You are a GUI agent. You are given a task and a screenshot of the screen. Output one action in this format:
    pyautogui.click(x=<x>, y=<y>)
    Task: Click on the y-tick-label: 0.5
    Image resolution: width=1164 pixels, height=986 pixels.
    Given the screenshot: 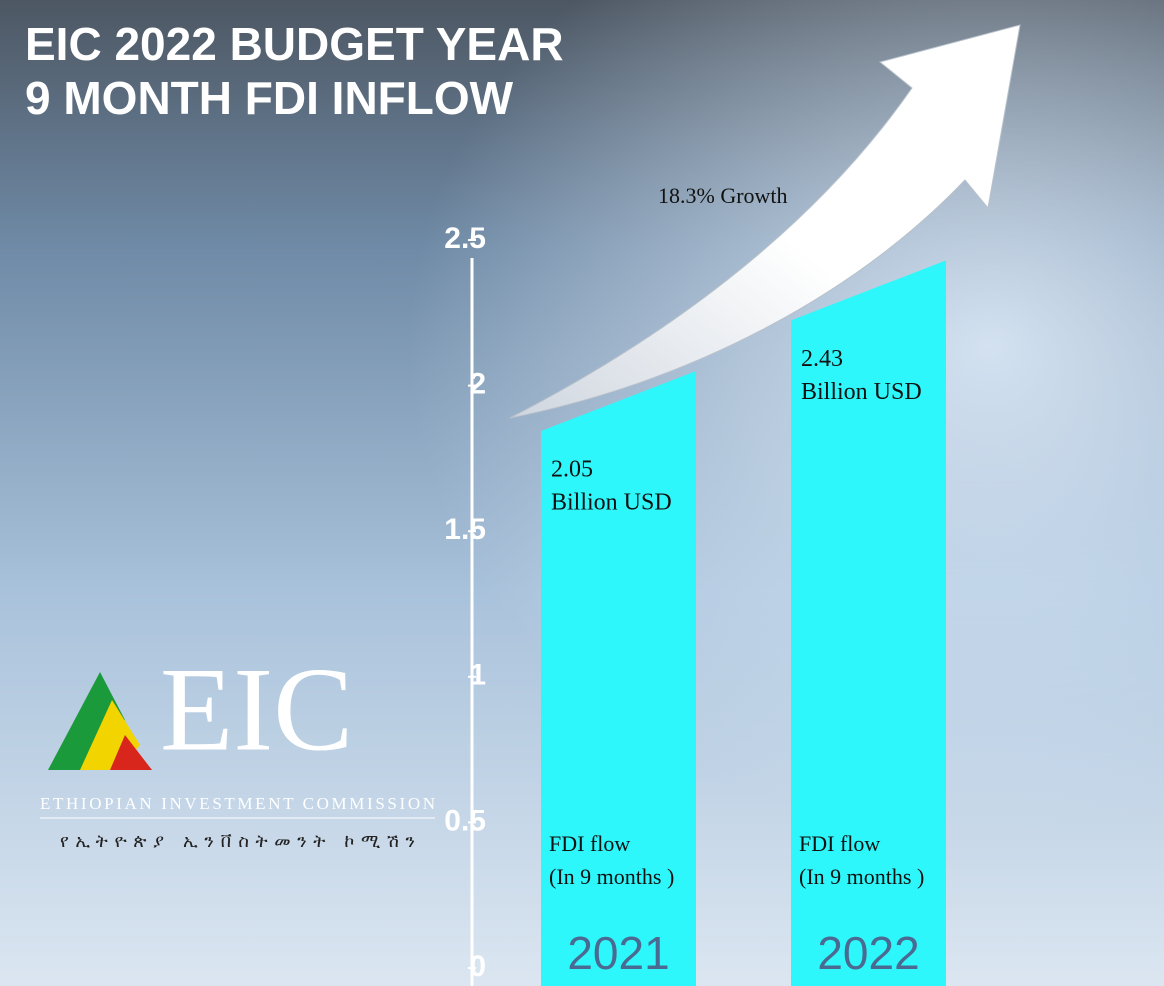 What is the action you would take?
    pyautogui.click(x=465, y=820)
    